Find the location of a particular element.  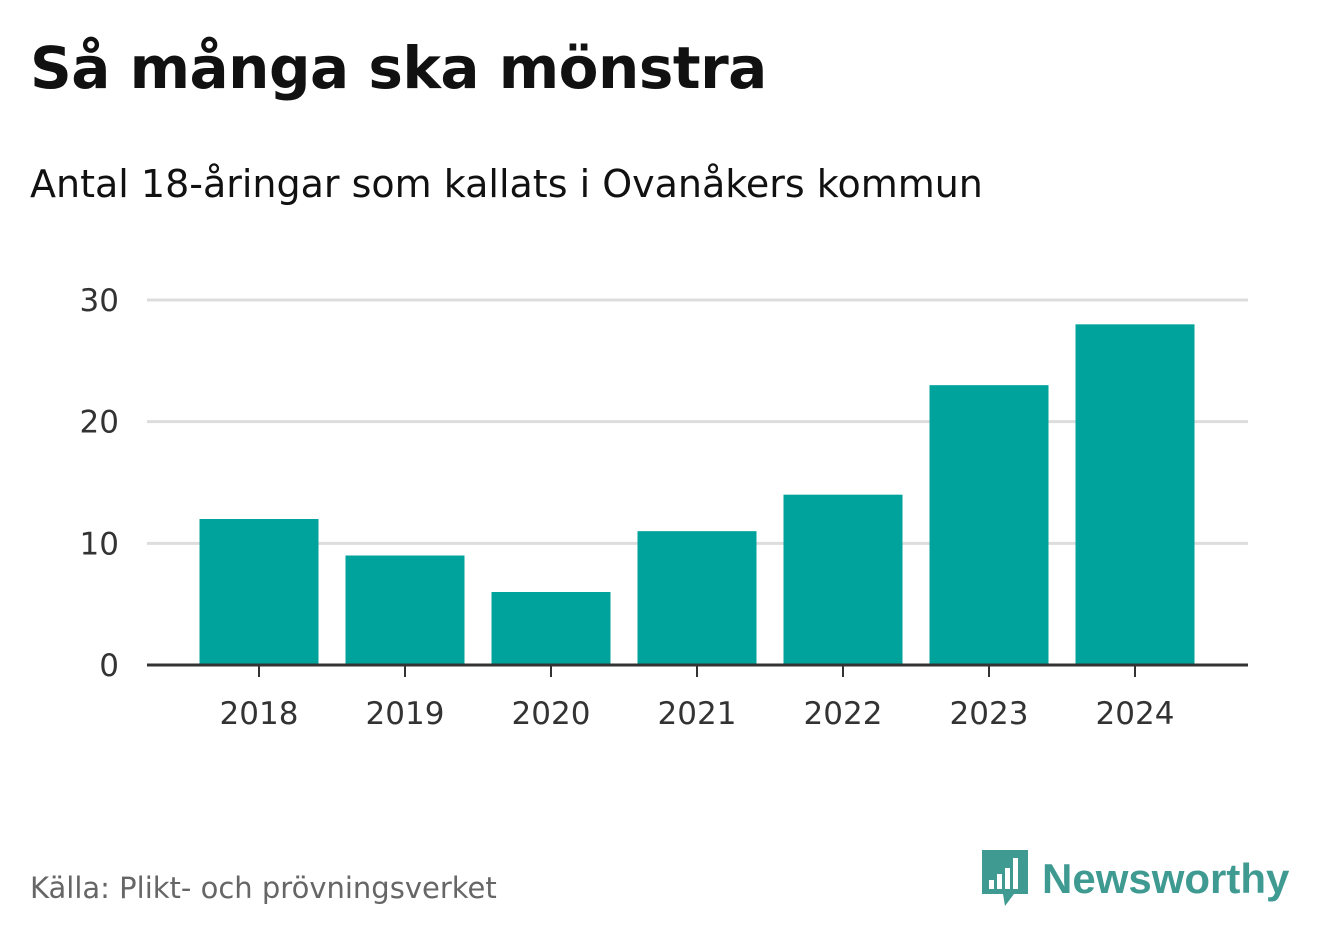

bar-2020 is located at coordinates (551, 628).